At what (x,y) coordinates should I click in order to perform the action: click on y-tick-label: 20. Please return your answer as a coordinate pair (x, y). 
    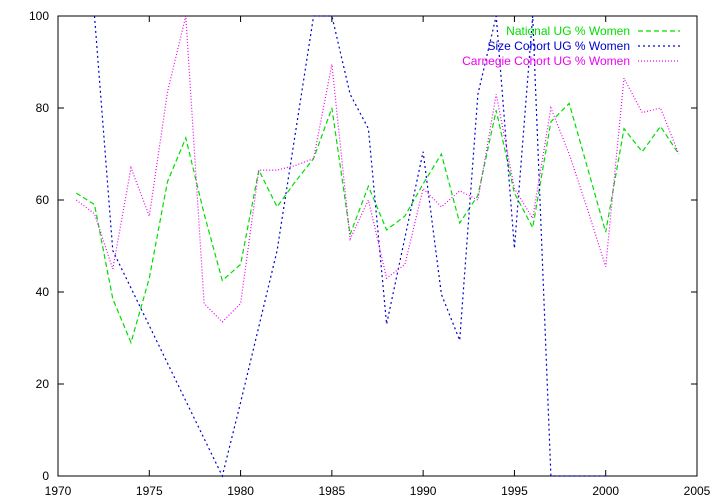
    Looking at the image, I should click on (43, 384).